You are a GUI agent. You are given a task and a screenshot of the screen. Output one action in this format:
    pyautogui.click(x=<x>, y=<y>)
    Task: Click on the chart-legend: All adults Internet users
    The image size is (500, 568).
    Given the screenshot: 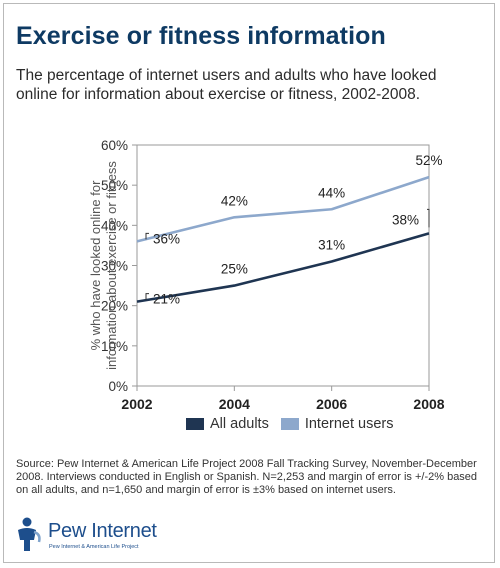 What is the action you would take?
    pyautogui.click(x=296, y=424)
    